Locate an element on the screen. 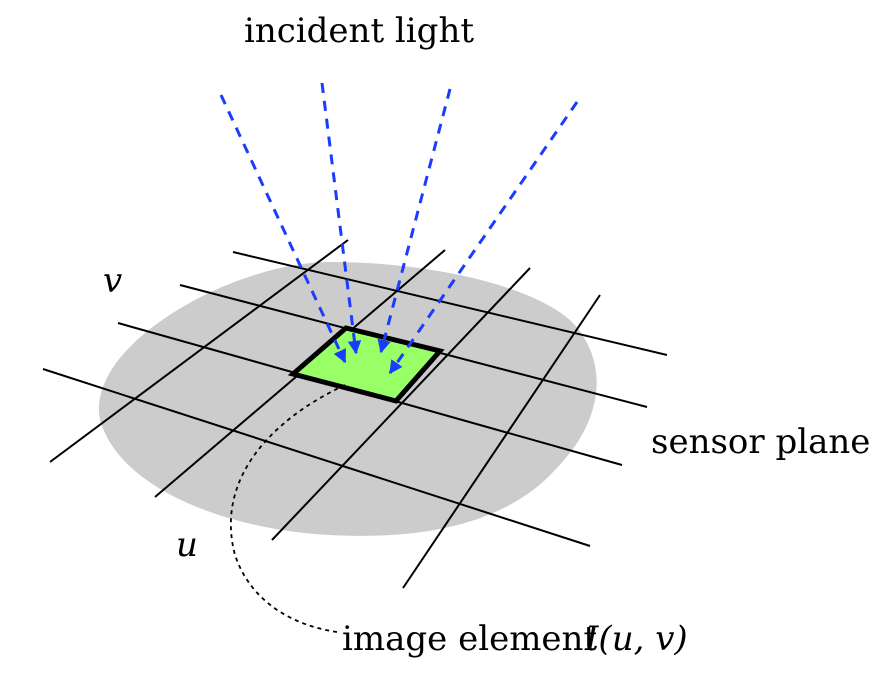  sensor-plane-label: sensor plane is located at coordinates (760, 442).